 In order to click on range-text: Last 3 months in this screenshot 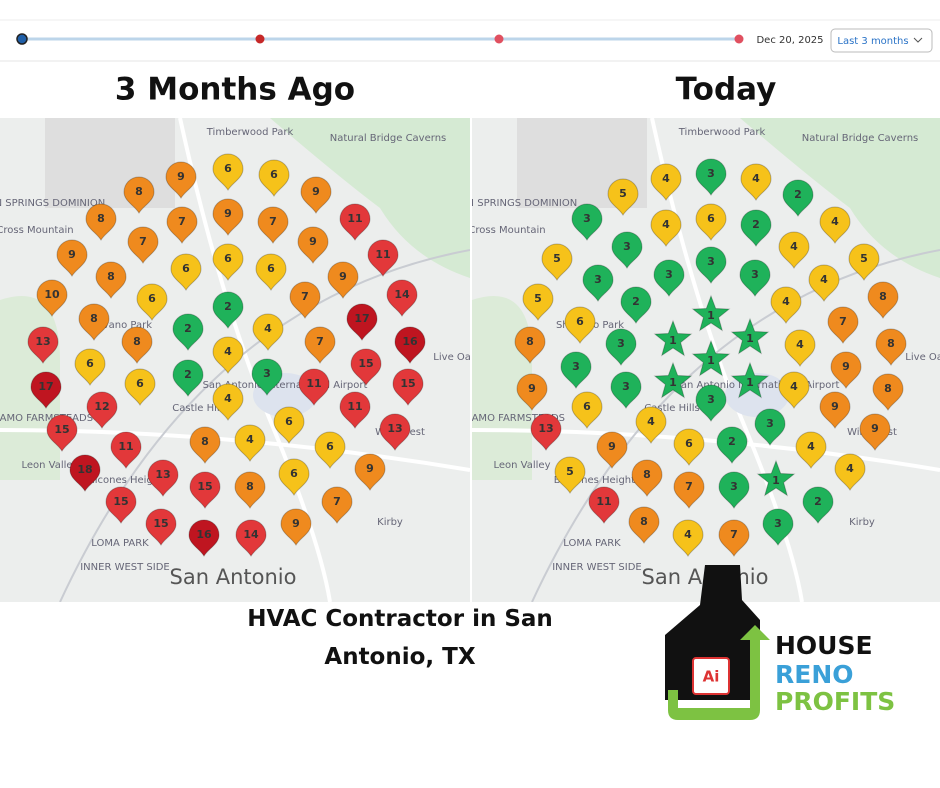, I will do `click(872, 41)`.